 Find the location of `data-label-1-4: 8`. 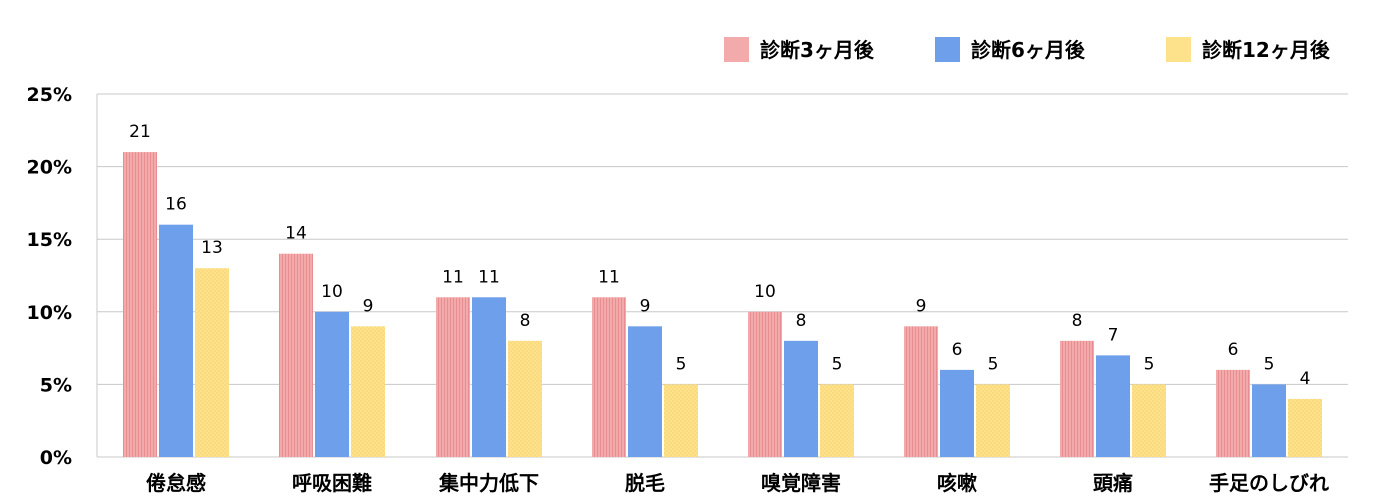

data-label-1-4: 8 is located at coordinates (801, 321).